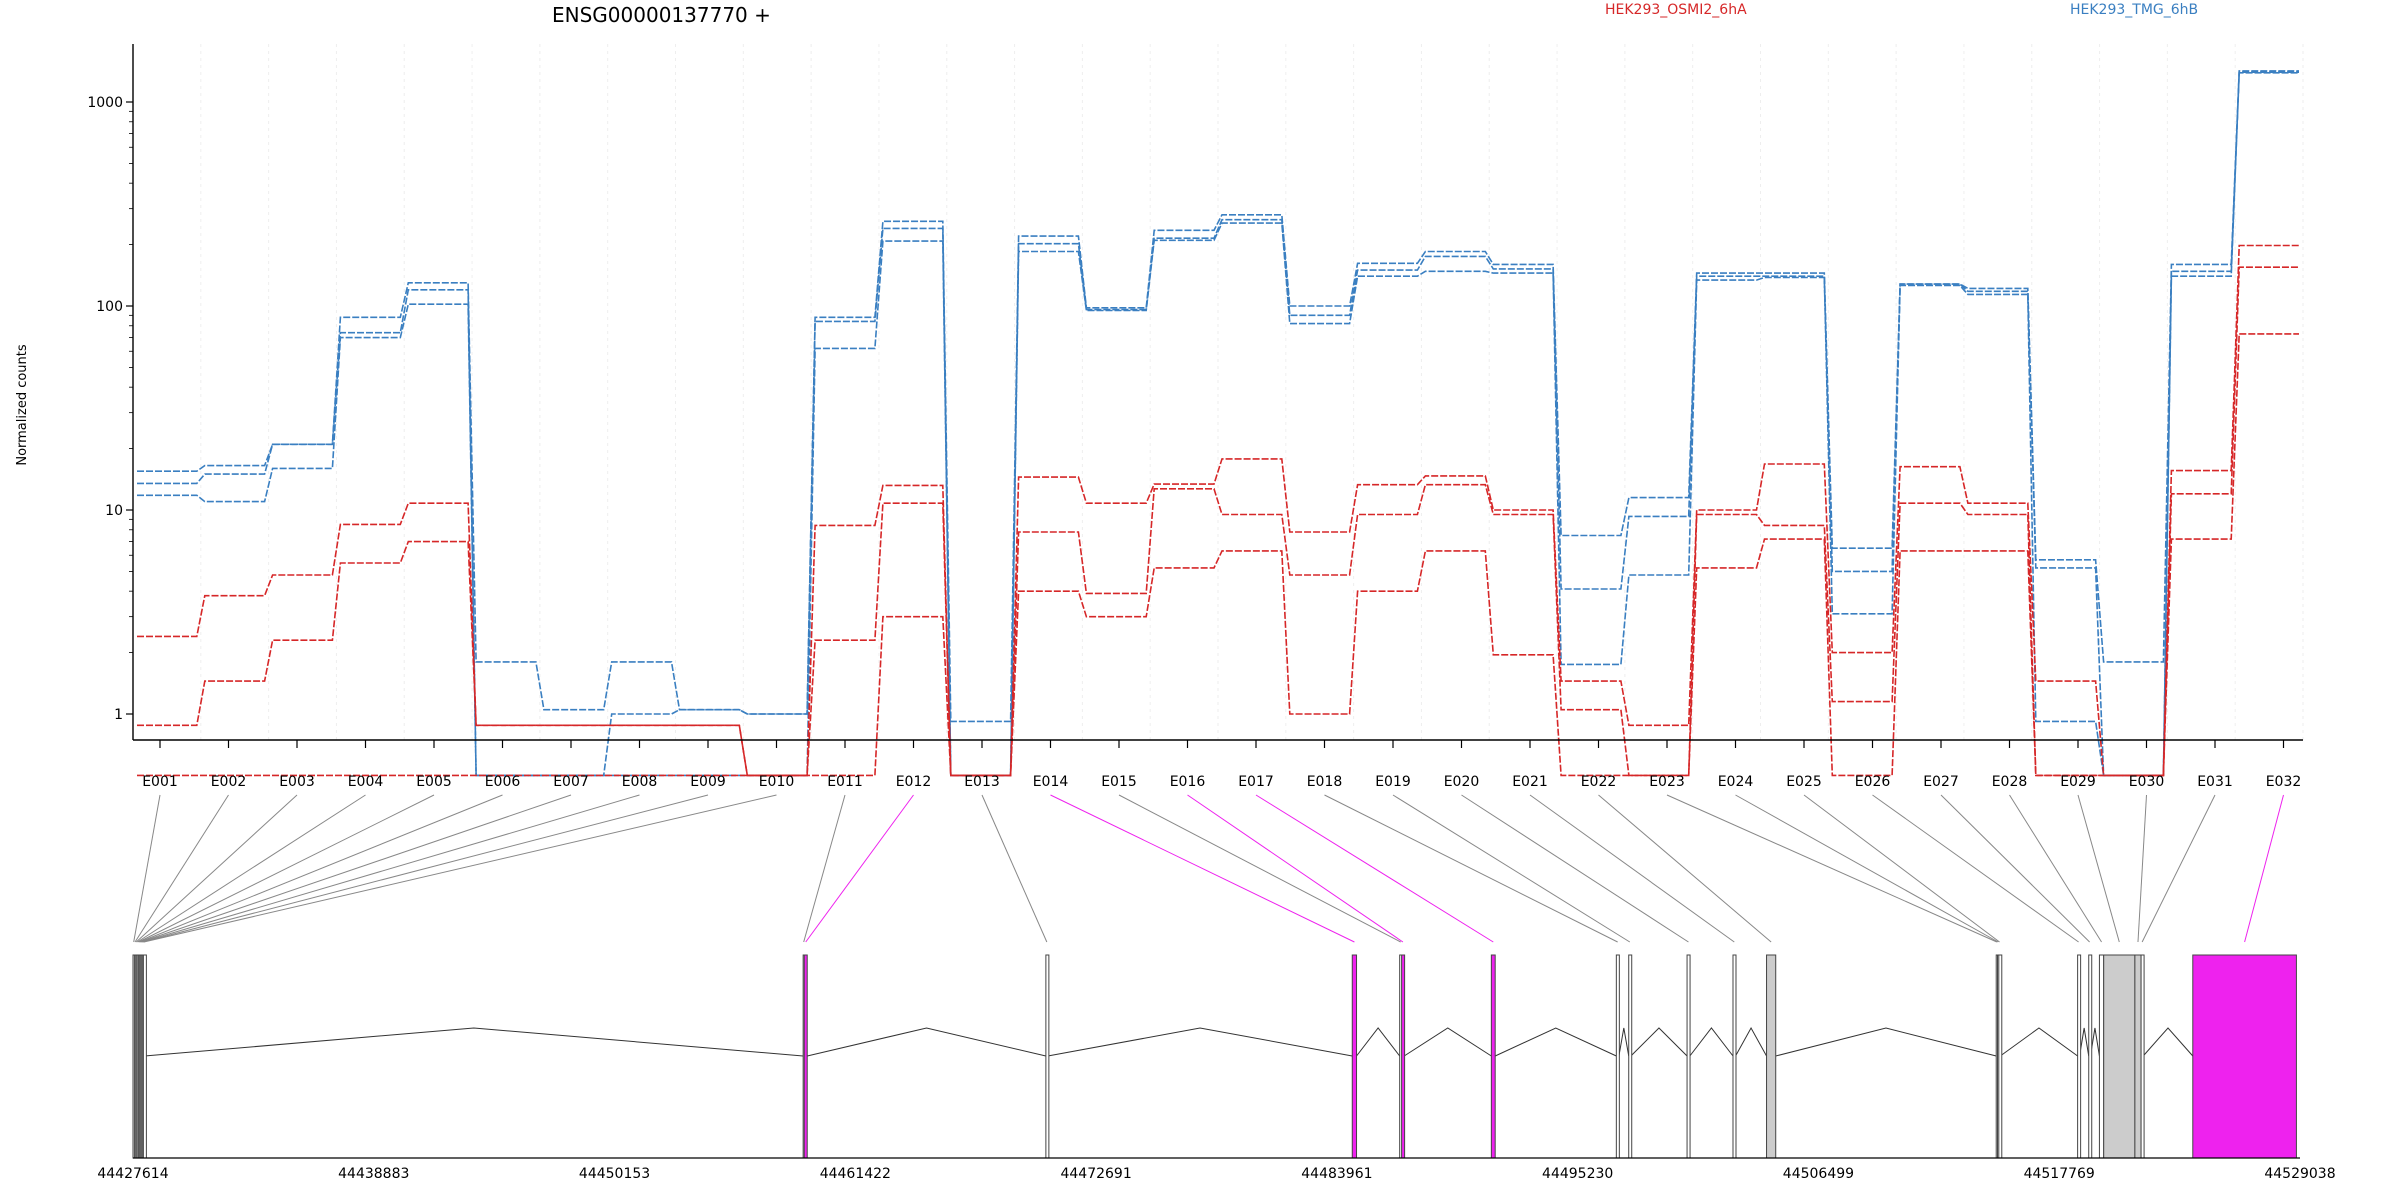 This screenshot has width=2400, height=1200. Describe the element at coordinates (640, 782) in the screenshot. I see `x-tick-label: E008` at that location.